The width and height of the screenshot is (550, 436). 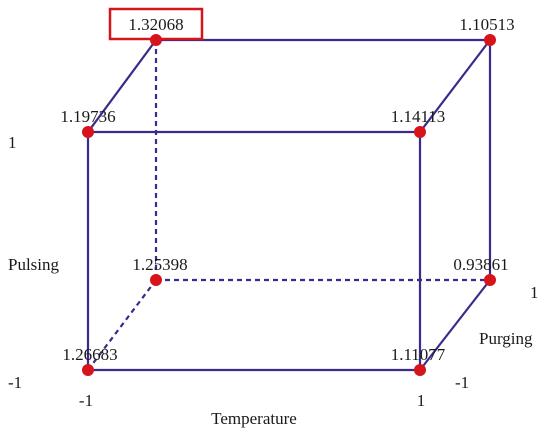 What do you see at coordinates (480, 264) in the screenshot?
I see `value-back-bottom-right: 0.93861` at bounding box center [480, 264].